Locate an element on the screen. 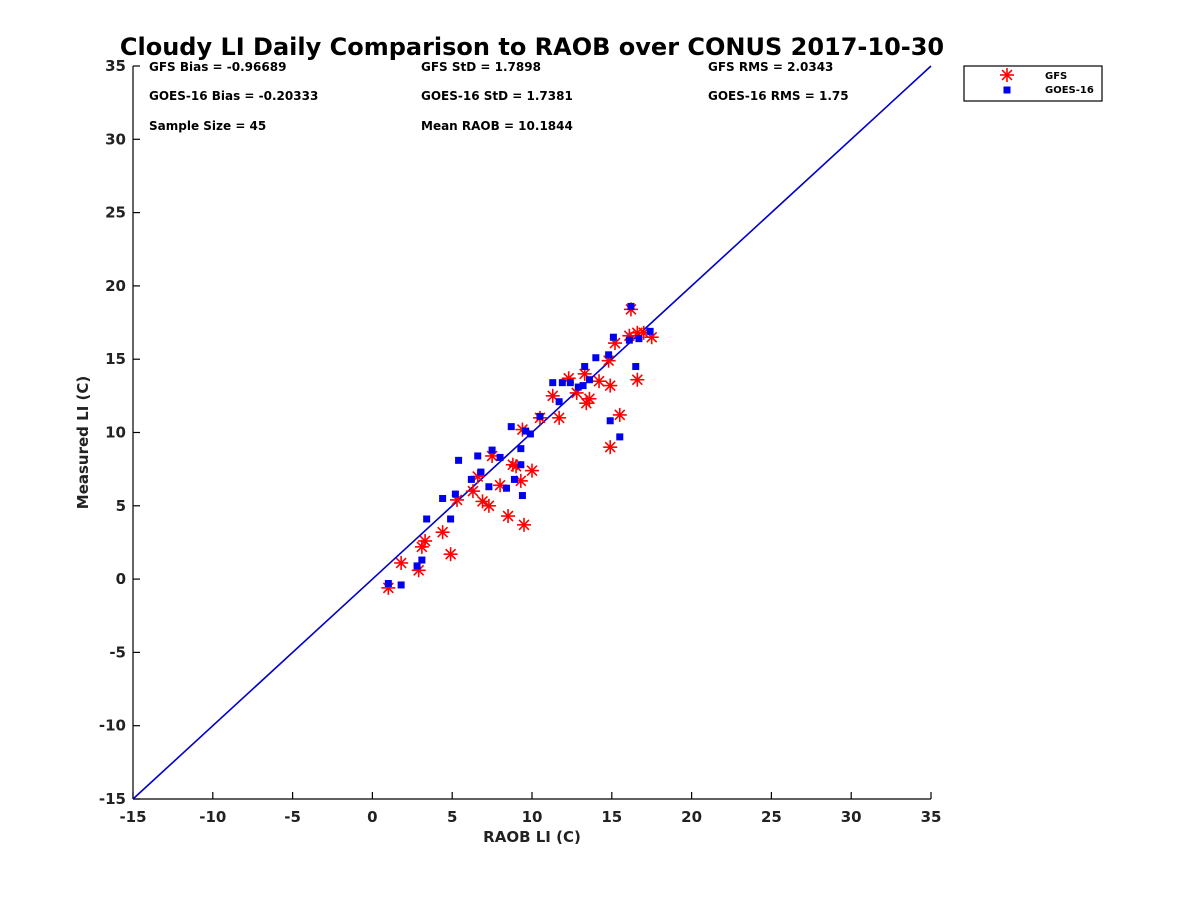 The height and width of the screenshot is (900, 1200). legend-goes16-marker is located at coordinates (1007, 90).